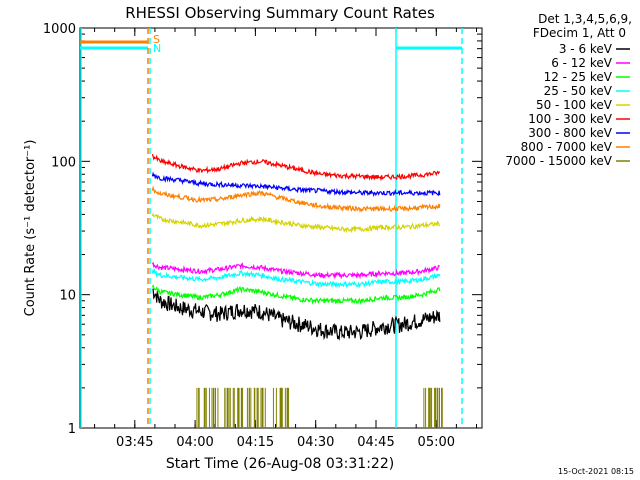 This screenshot has height=480, width=640. What do you see at coordinates (596, 471) in the screenshot?
I see `footer-date: 15-Oct-2021 08:15` at bounding box center [596, 471].